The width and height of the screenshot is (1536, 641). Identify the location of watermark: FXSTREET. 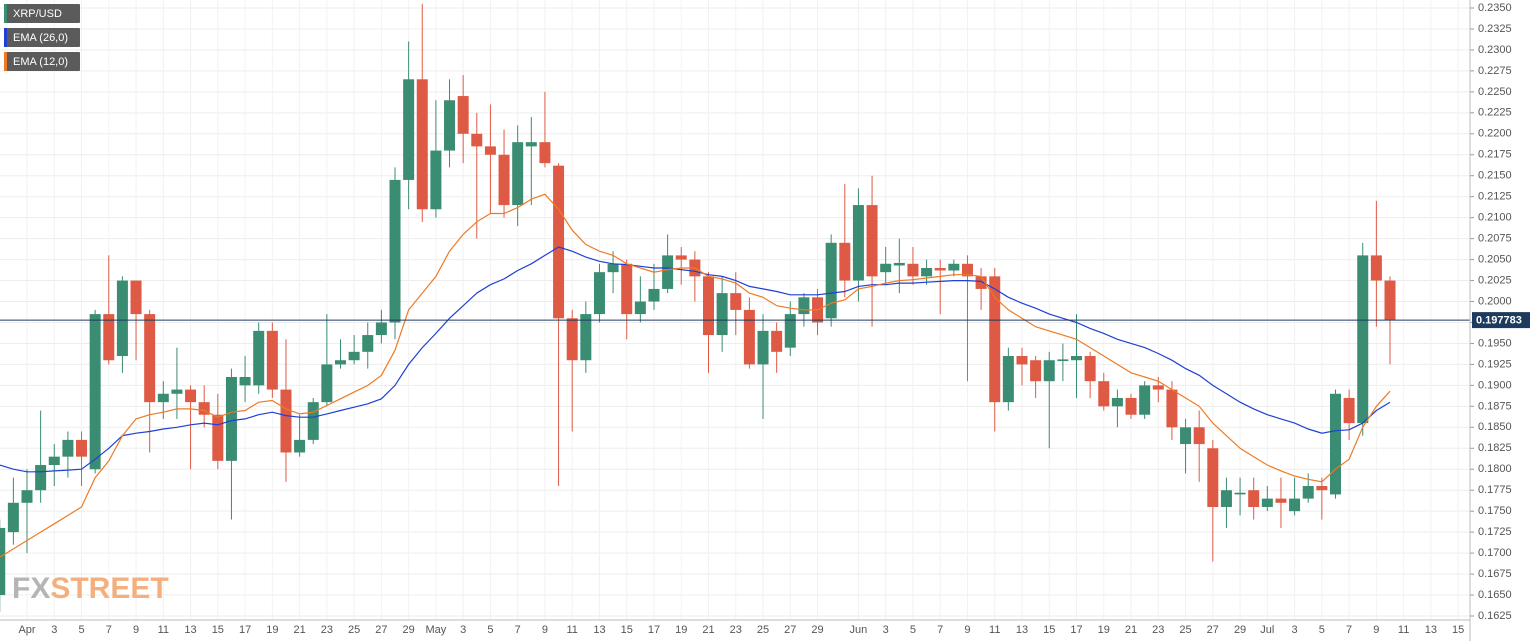
(90, 588).